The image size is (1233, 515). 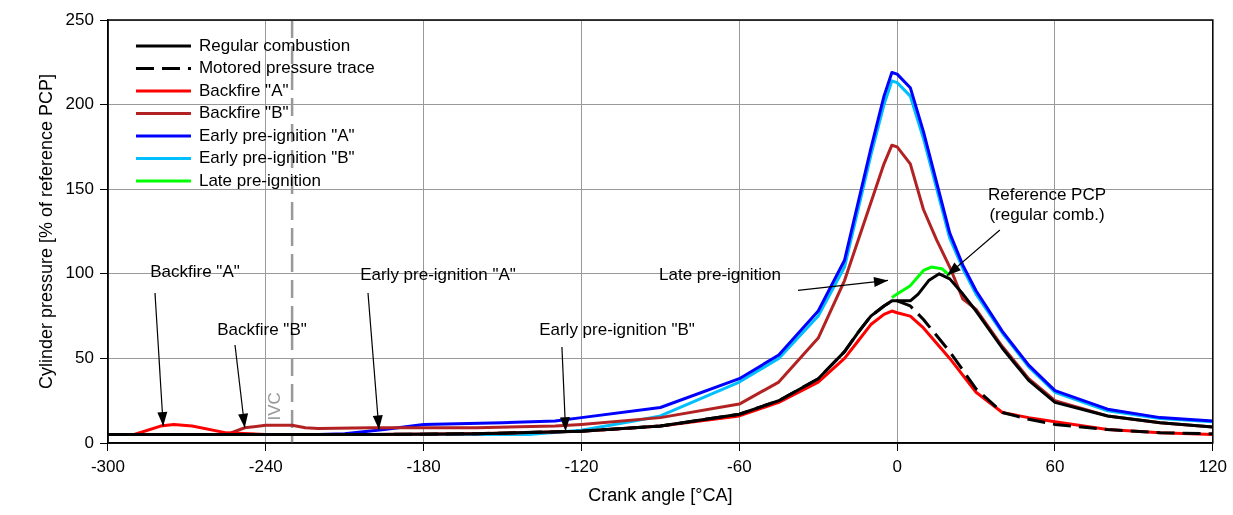 I want to click on x-tick-label: -240, so click(x=265, y=466).